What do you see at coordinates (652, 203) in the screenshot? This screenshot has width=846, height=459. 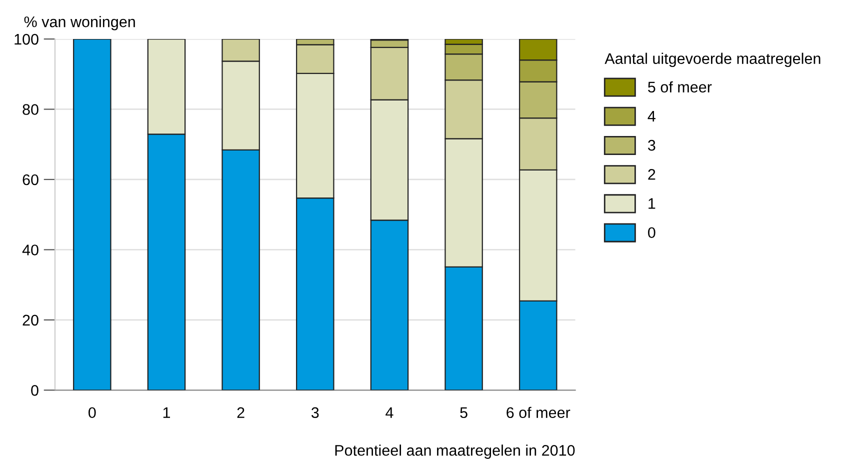 I see `legend-label: 1` at bounding box center [652, 203].